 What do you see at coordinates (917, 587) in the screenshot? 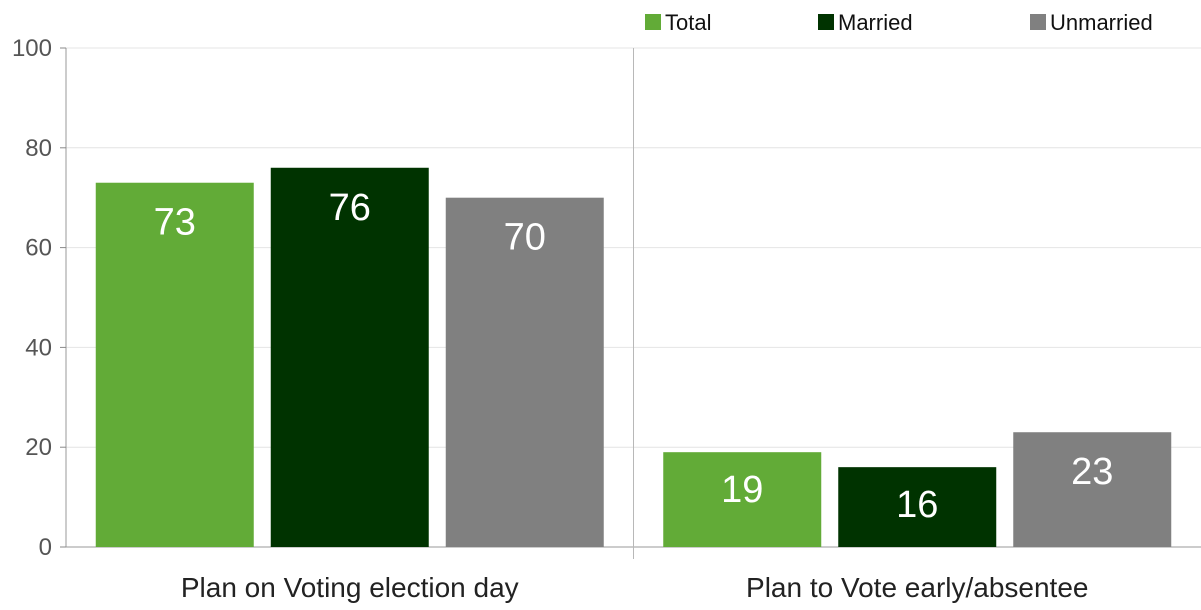
I see `x-category-label: Plan to Vote early/absentee` at bounding box center [917, 587].